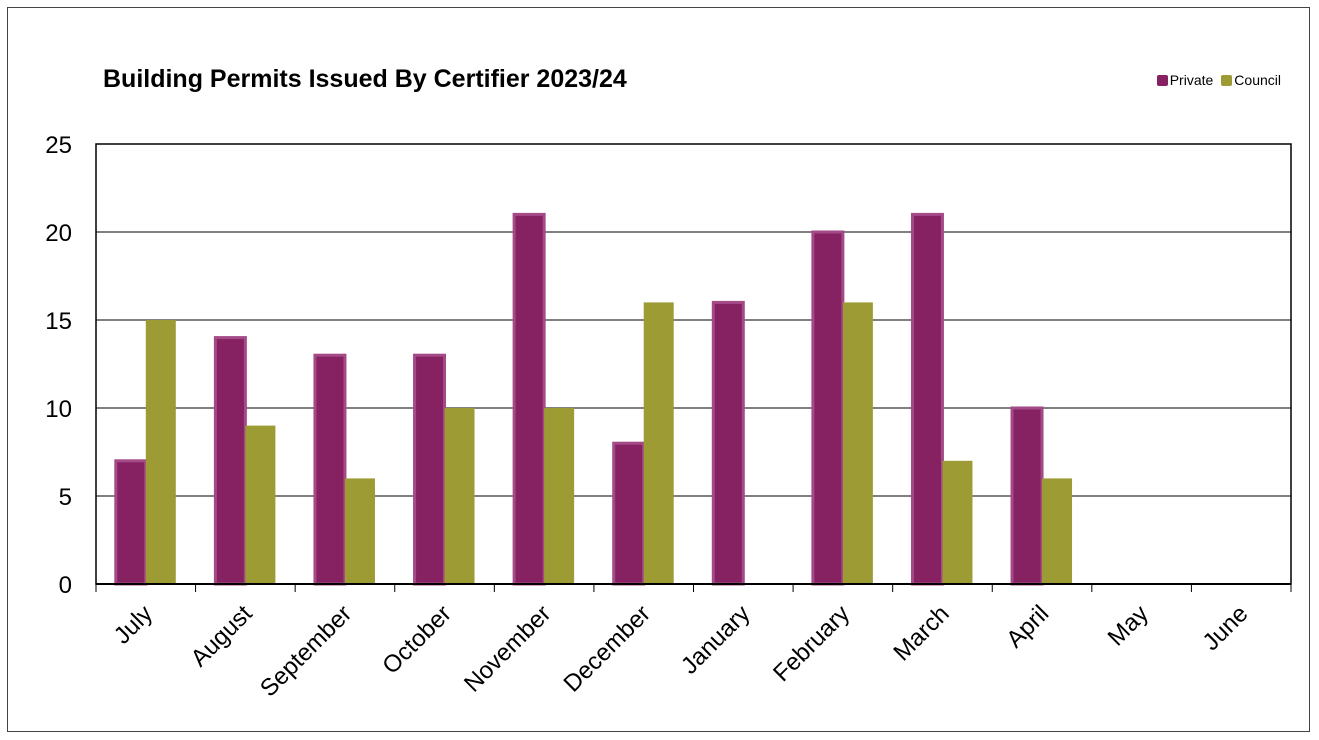 This screenshot has width=1319, height=740. I want to click on x-tick-label: September, so click(306, 651).